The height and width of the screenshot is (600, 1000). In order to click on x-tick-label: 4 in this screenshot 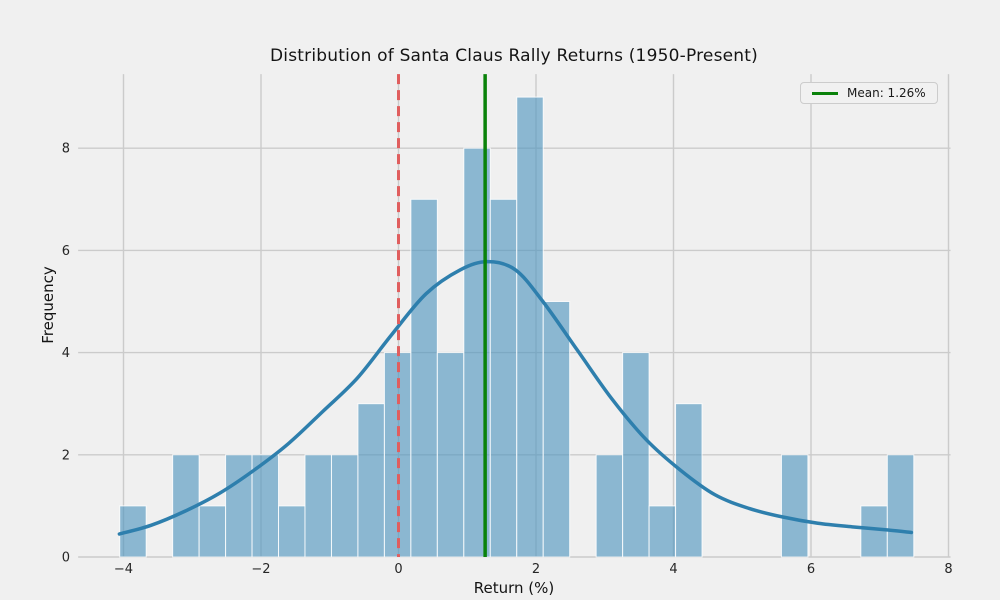, I will do `click(673, 569)`.